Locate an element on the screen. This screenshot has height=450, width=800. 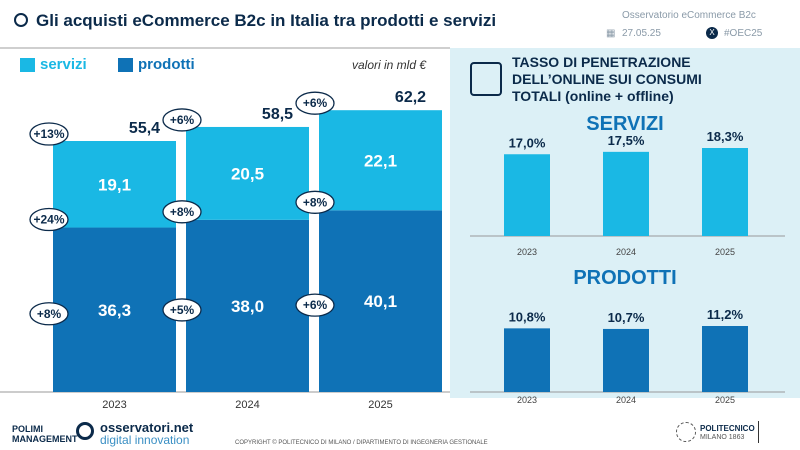
label-prodotti-2023: 36,3 is located at coordinates (114, 310).